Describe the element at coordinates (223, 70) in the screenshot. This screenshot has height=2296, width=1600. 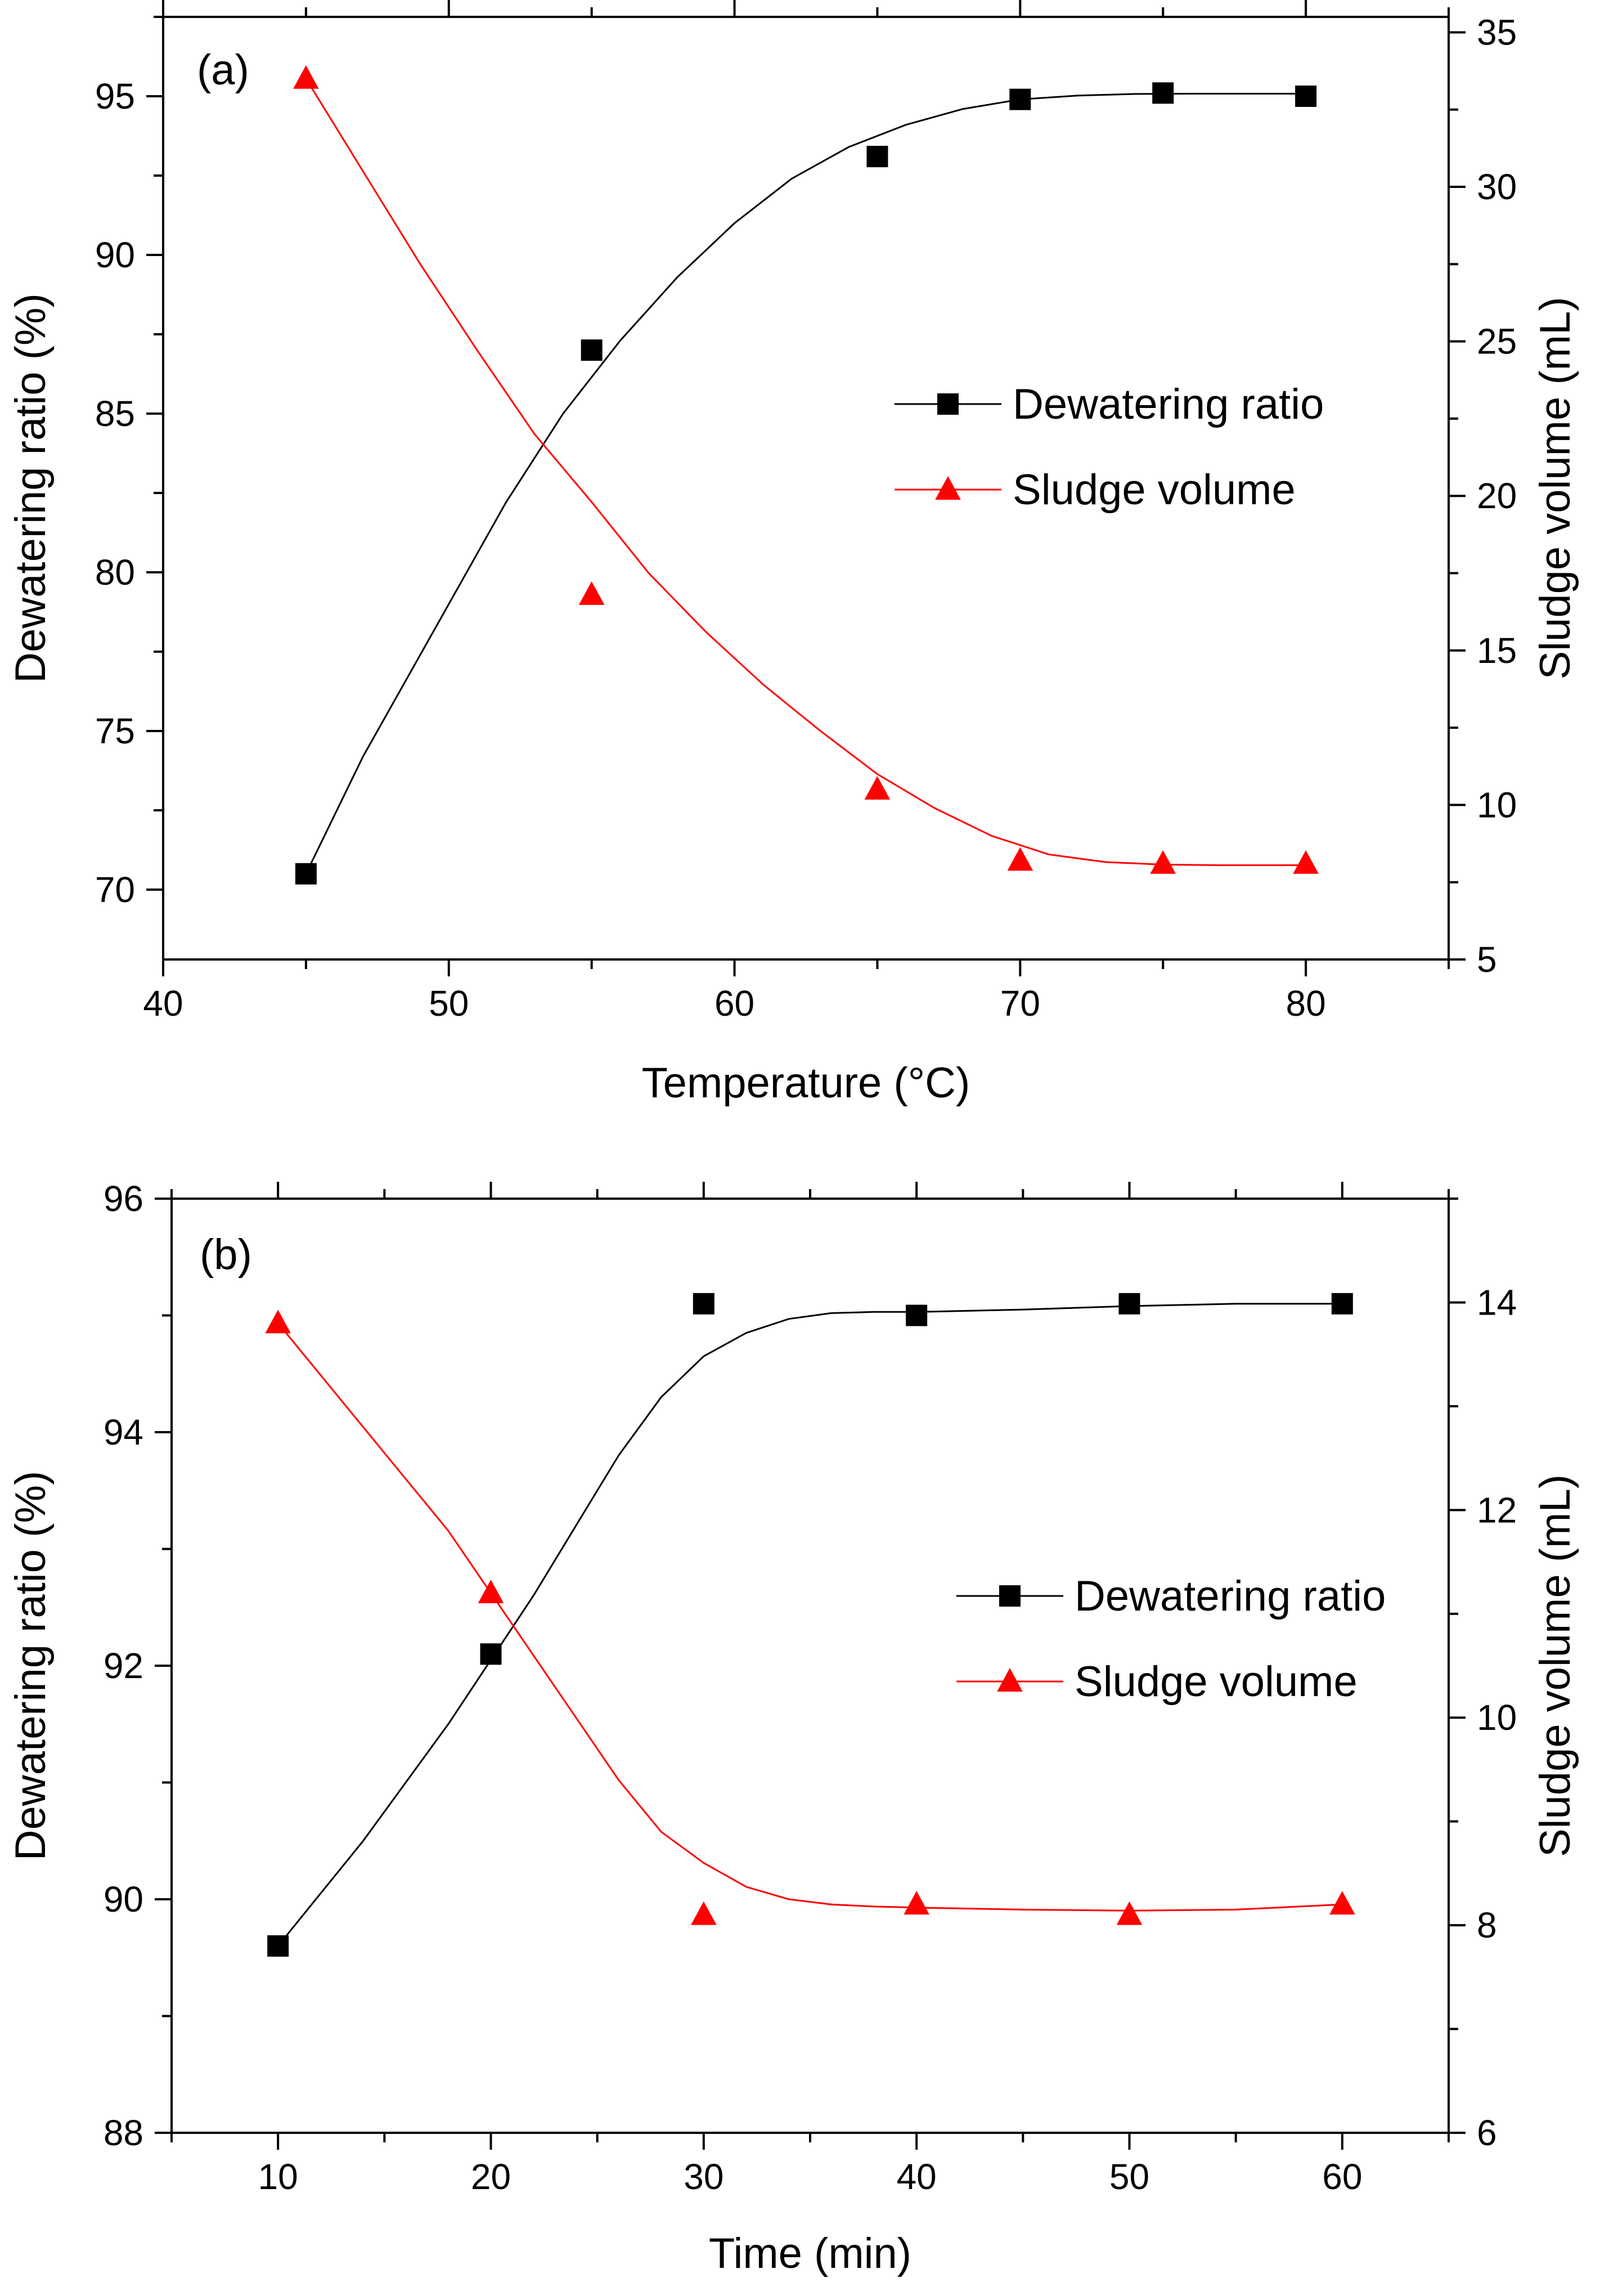
I see `panel-label: (a)` at that location.